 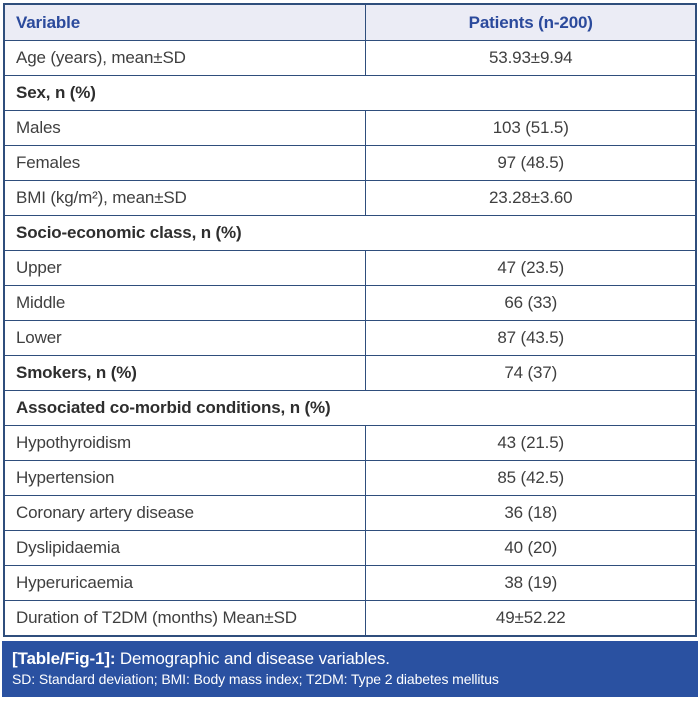 I want to click on section-row: Associated co-morbid conditions, n (%), so click(x=350, y=408).